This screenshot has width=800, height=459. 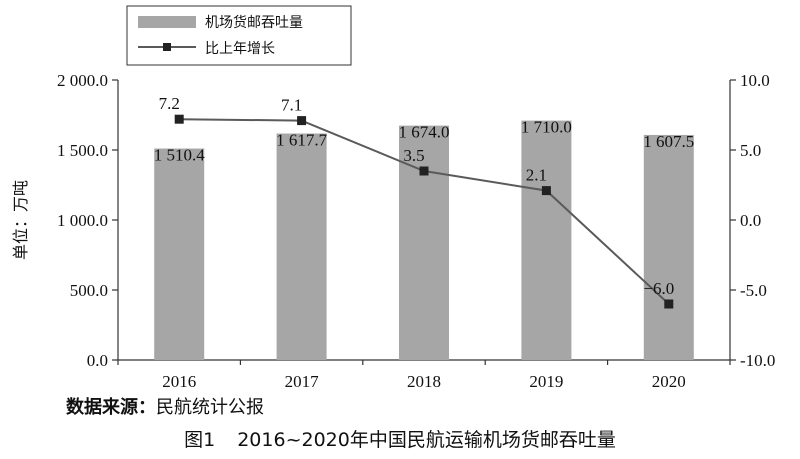 I want to click on legend-frame, so click(x=239, y=35).